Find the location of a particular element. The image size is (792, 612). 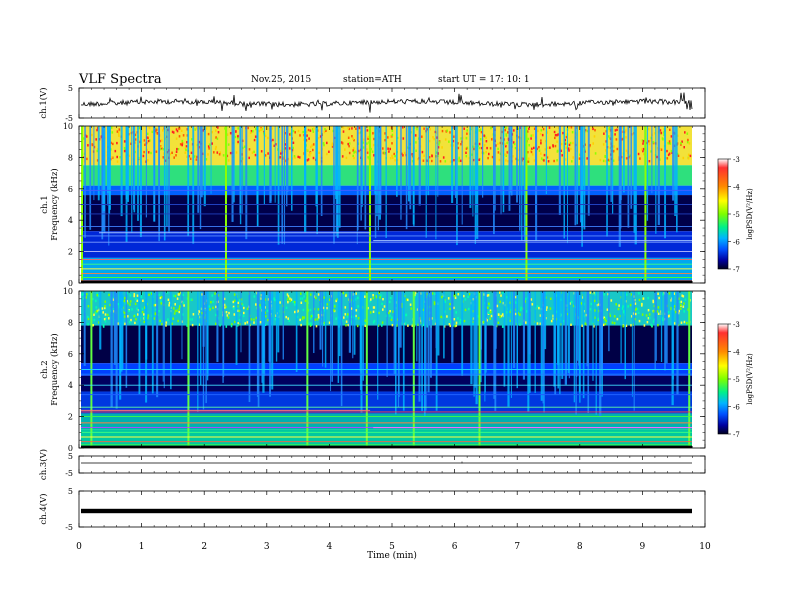

x-tick-label: 10 is located at coordinates (705, 547).